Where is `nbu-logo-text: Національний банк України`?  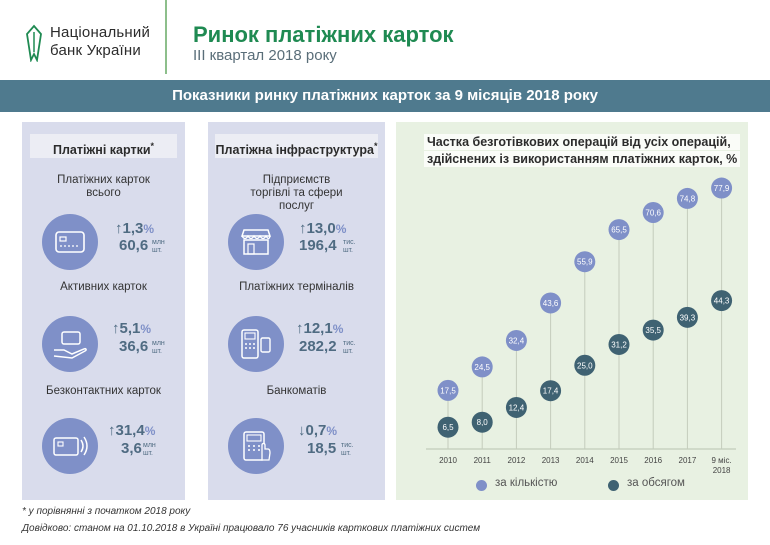 nbu-logo-text: Національний банк України is located at coordinates (100, 42).